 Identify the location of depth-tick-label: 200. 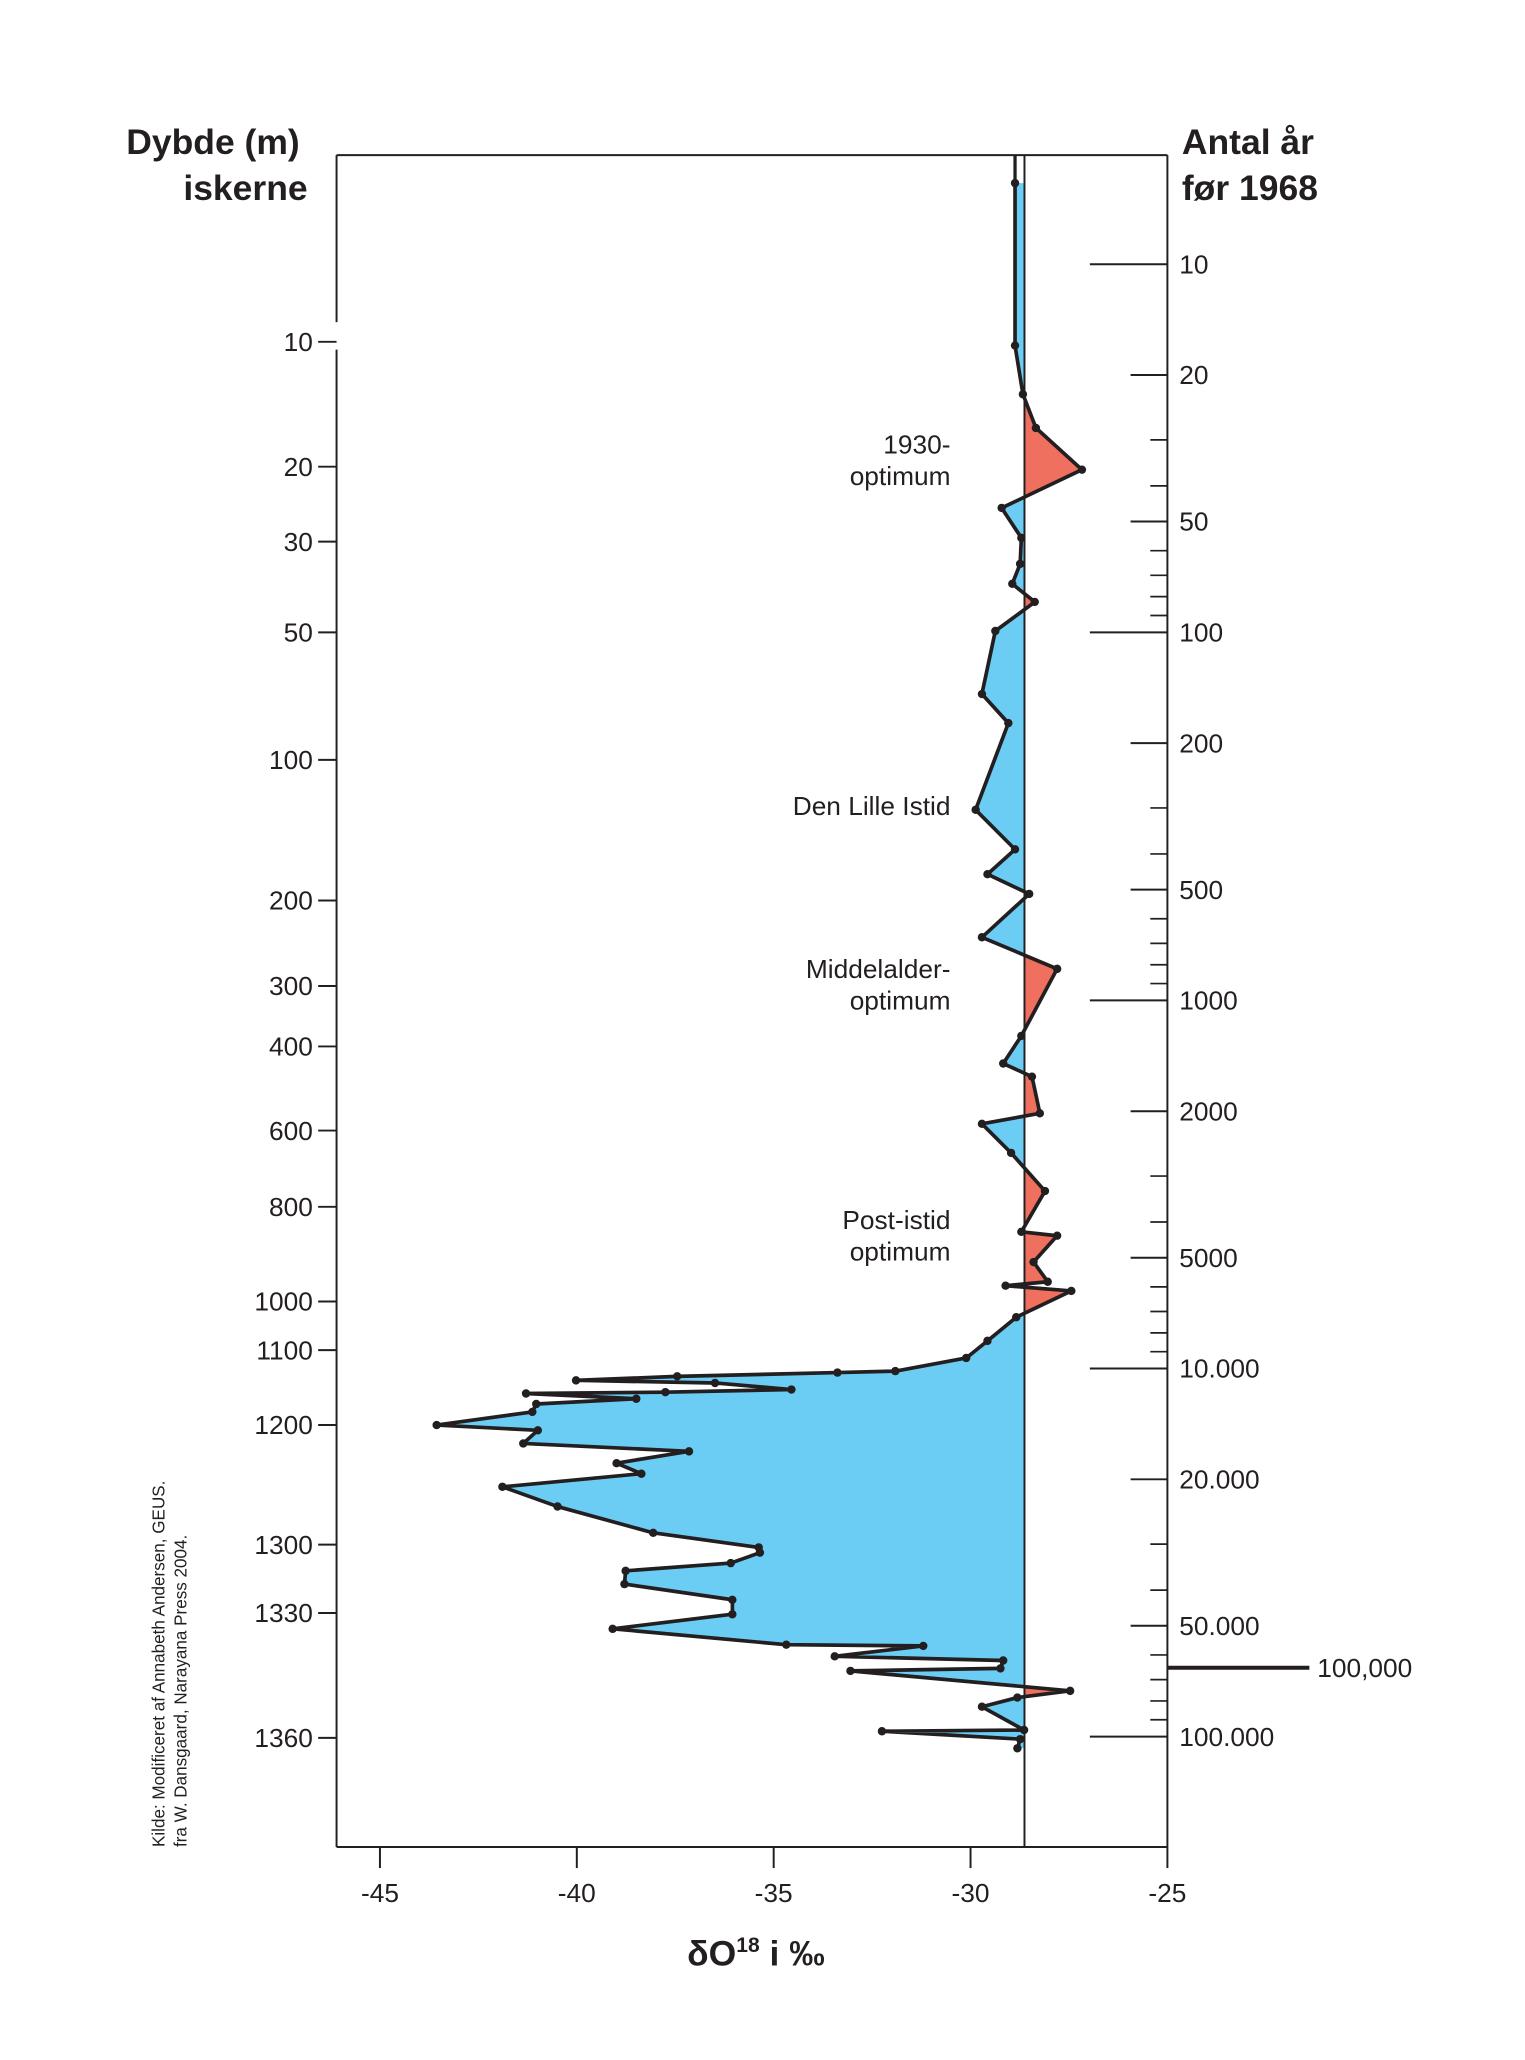
(291, 901).